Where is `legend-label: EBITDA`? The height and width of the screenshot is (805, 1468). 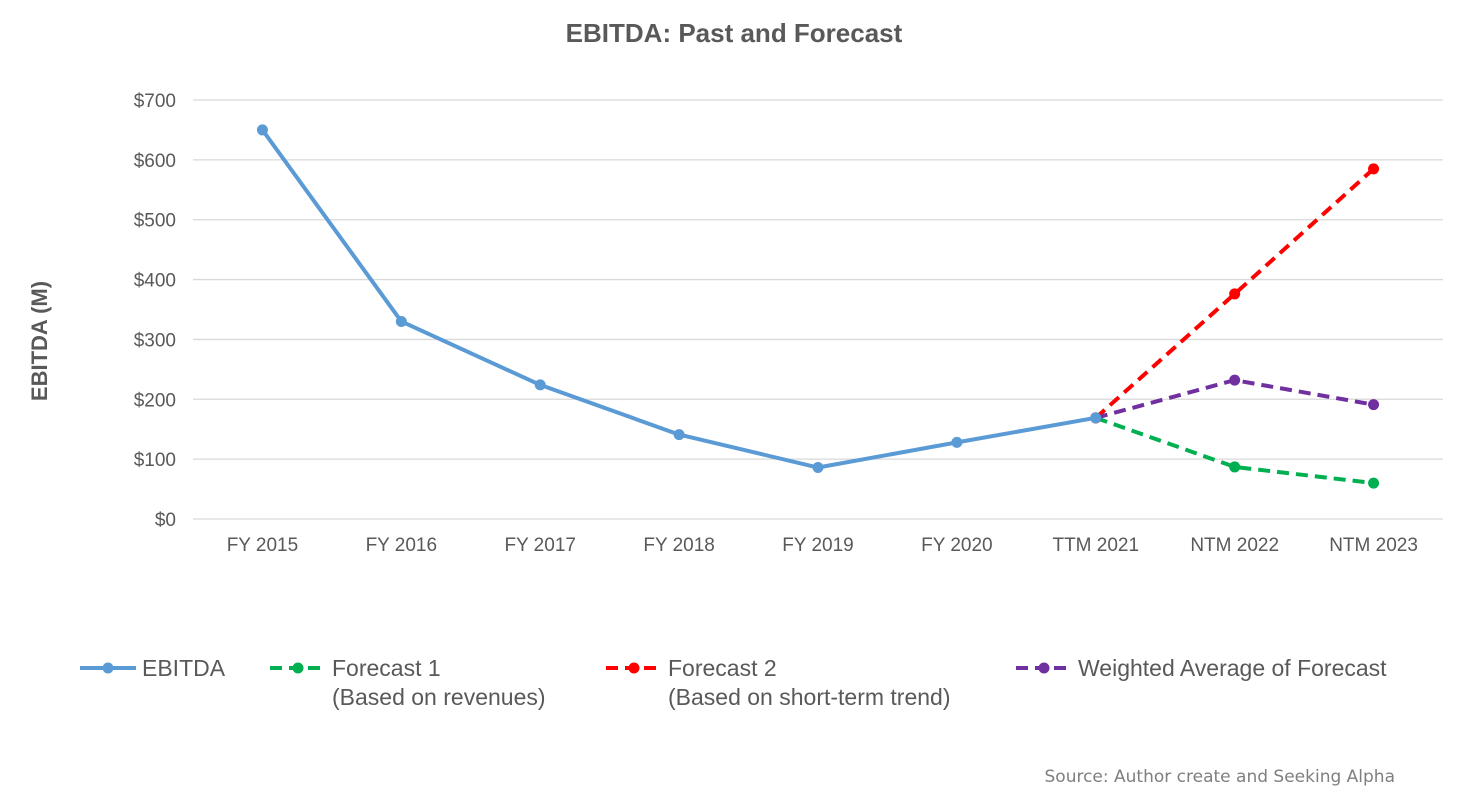 legend-label: EBITDA is located at coordinates (184, 668).